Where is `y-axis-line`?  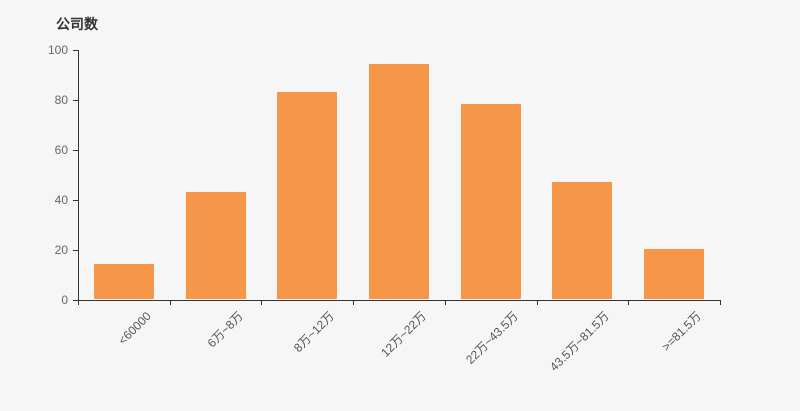
y-axis-line is located at coordinates (78, 175).